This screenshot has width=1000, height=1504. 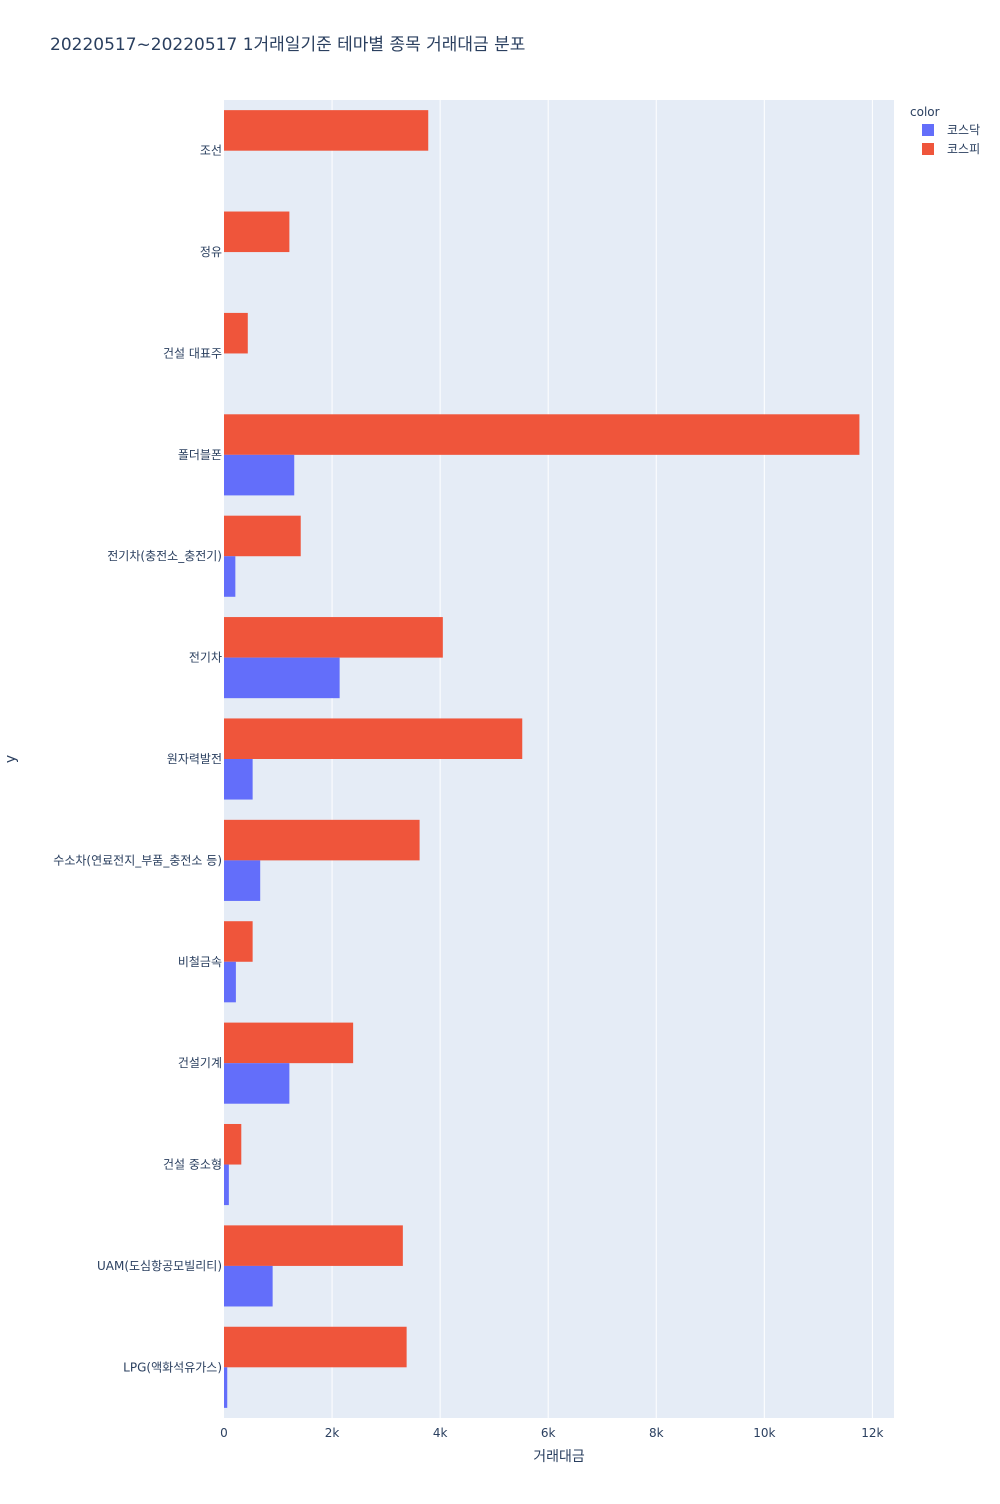 I want to click on x-tick-label: 0, so click(x=224, y=1433).